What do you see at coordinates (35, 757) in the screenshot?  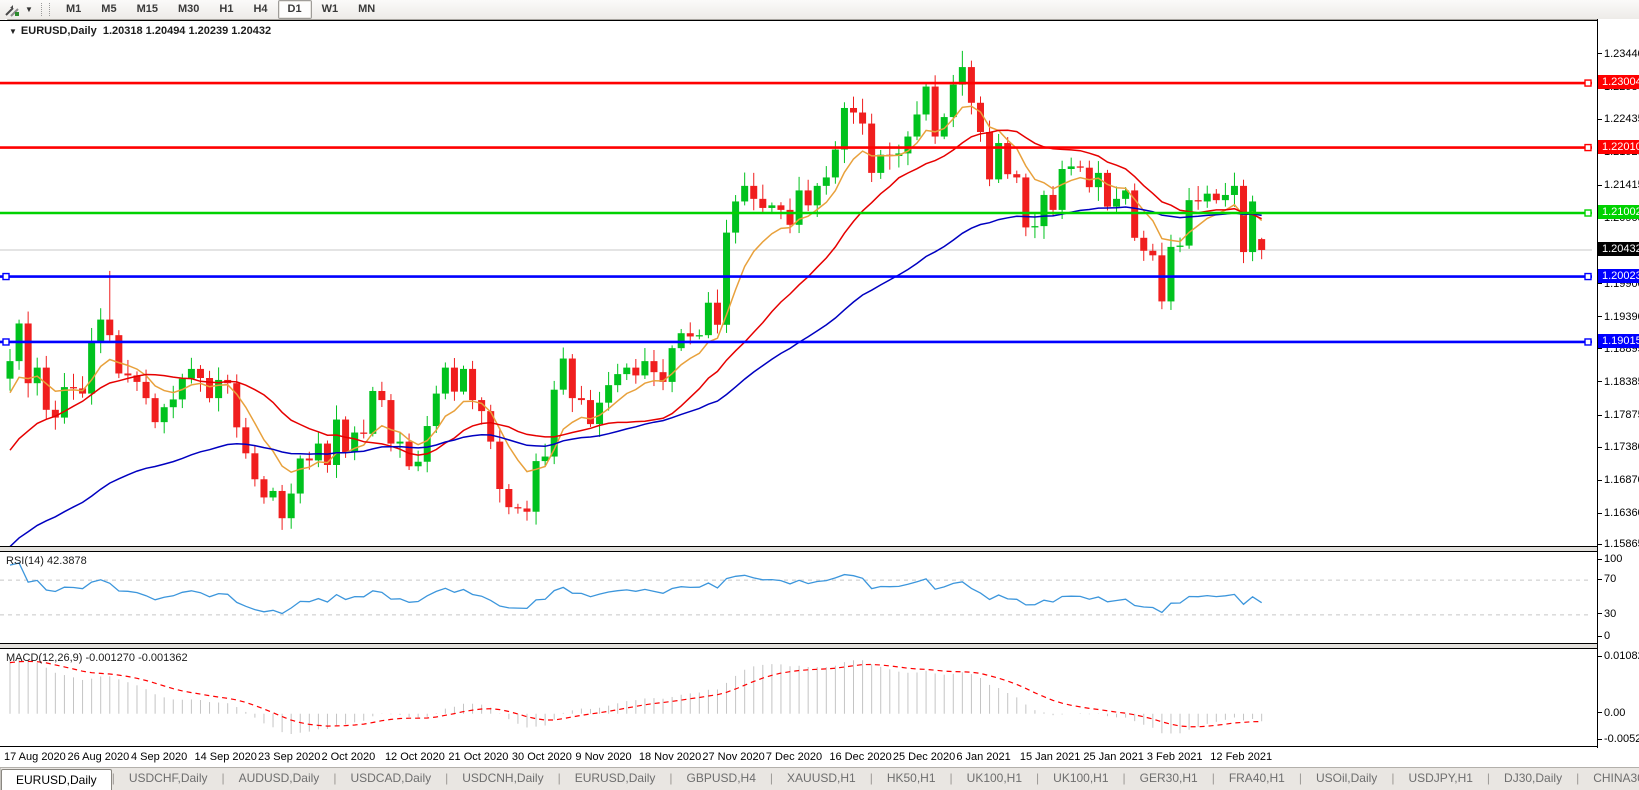 I see `date-label: 17 Aug 2020` at bounding box center [35, 757].